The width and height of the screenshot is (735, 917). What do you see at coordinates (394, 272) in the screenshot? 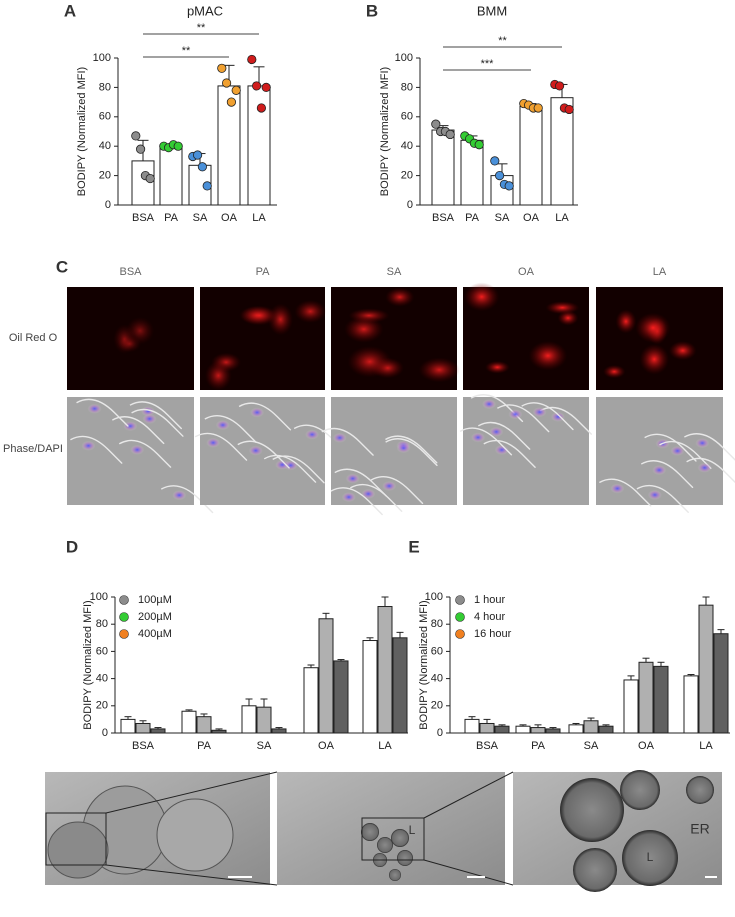
I see `column-label: SA` at bounding box center [394, 272].